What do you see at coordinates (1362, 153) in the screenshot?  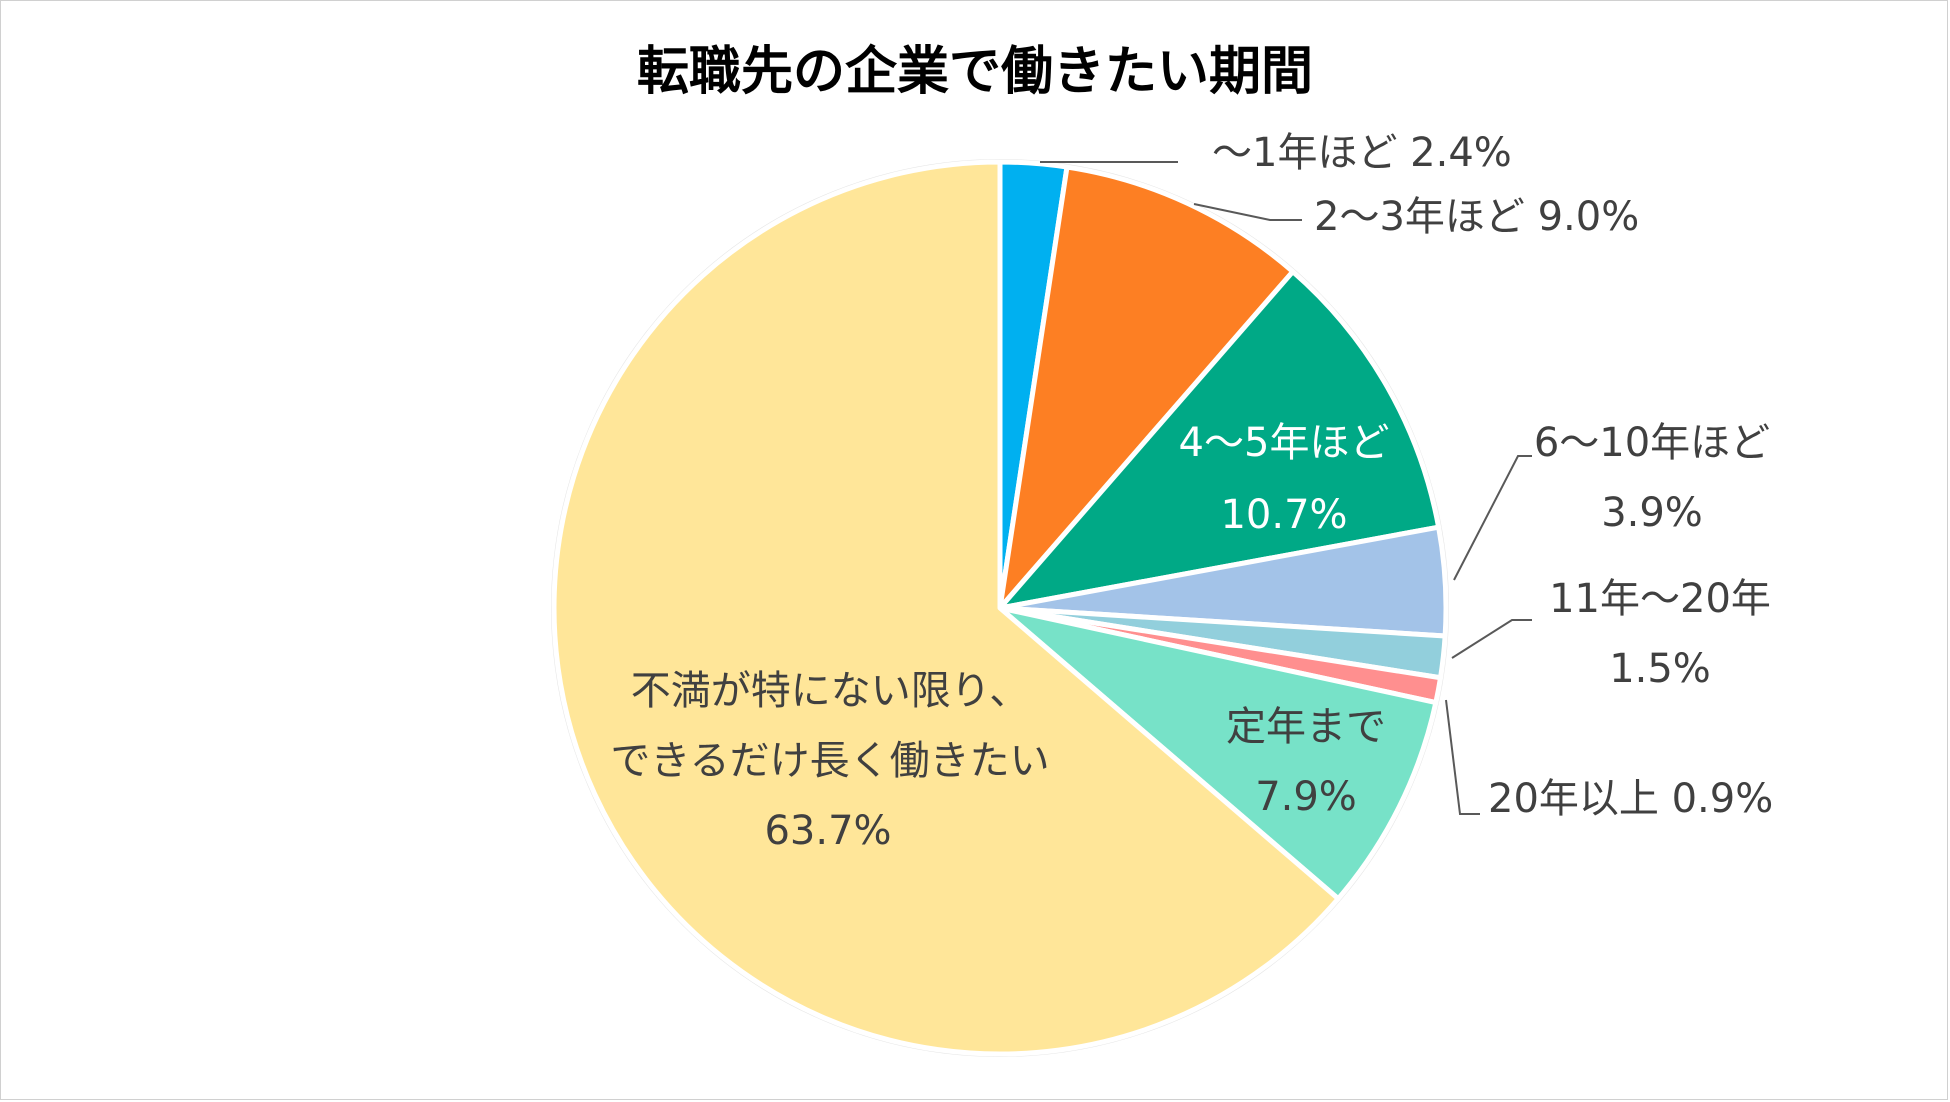 I see `slice-label-0: 〜1年ほど 2.4%` at bounding box center [1362, 153].